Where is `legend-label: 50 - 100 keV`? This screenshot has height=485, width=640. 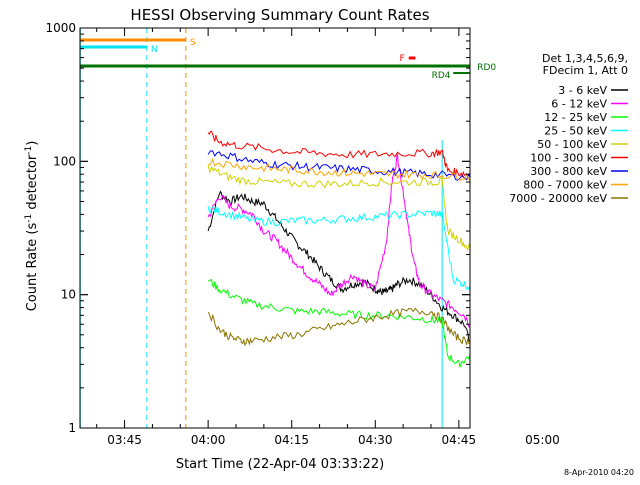 legend-label: 50 - 100 keV is located at coordinates (572, 144).